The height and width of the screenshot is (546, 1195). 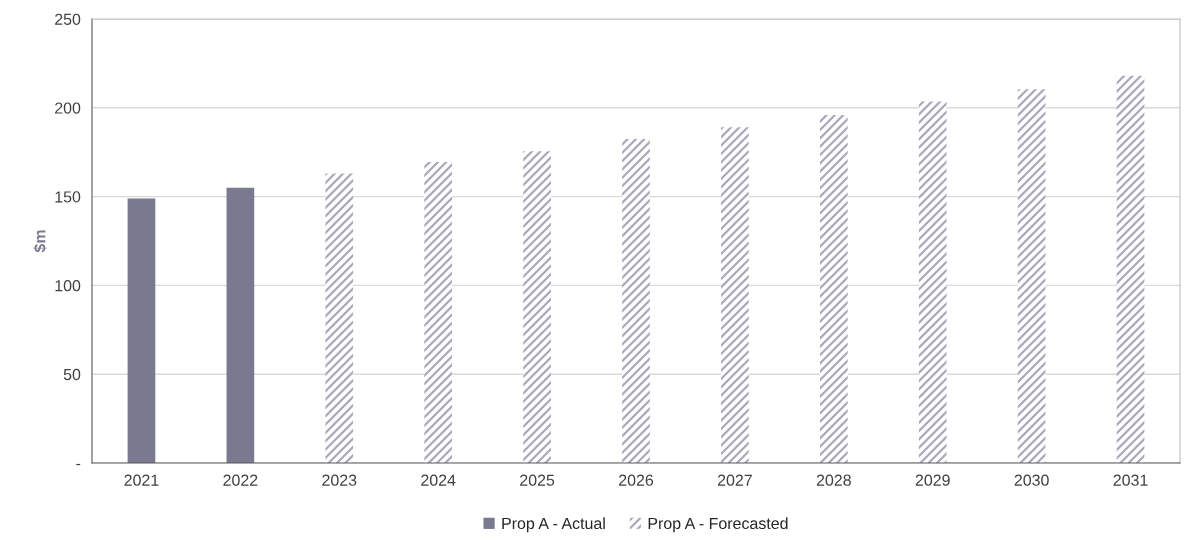 What do you see at coordinates (141, 480) in the screenshot?
I see `x-tick-label: 2021` at bounding box center [141, 480].